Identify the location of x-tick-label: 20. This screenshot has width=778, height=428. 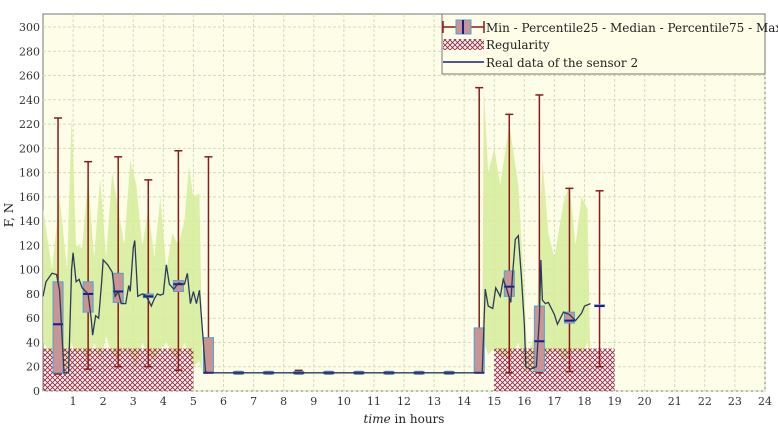
(645, 401).